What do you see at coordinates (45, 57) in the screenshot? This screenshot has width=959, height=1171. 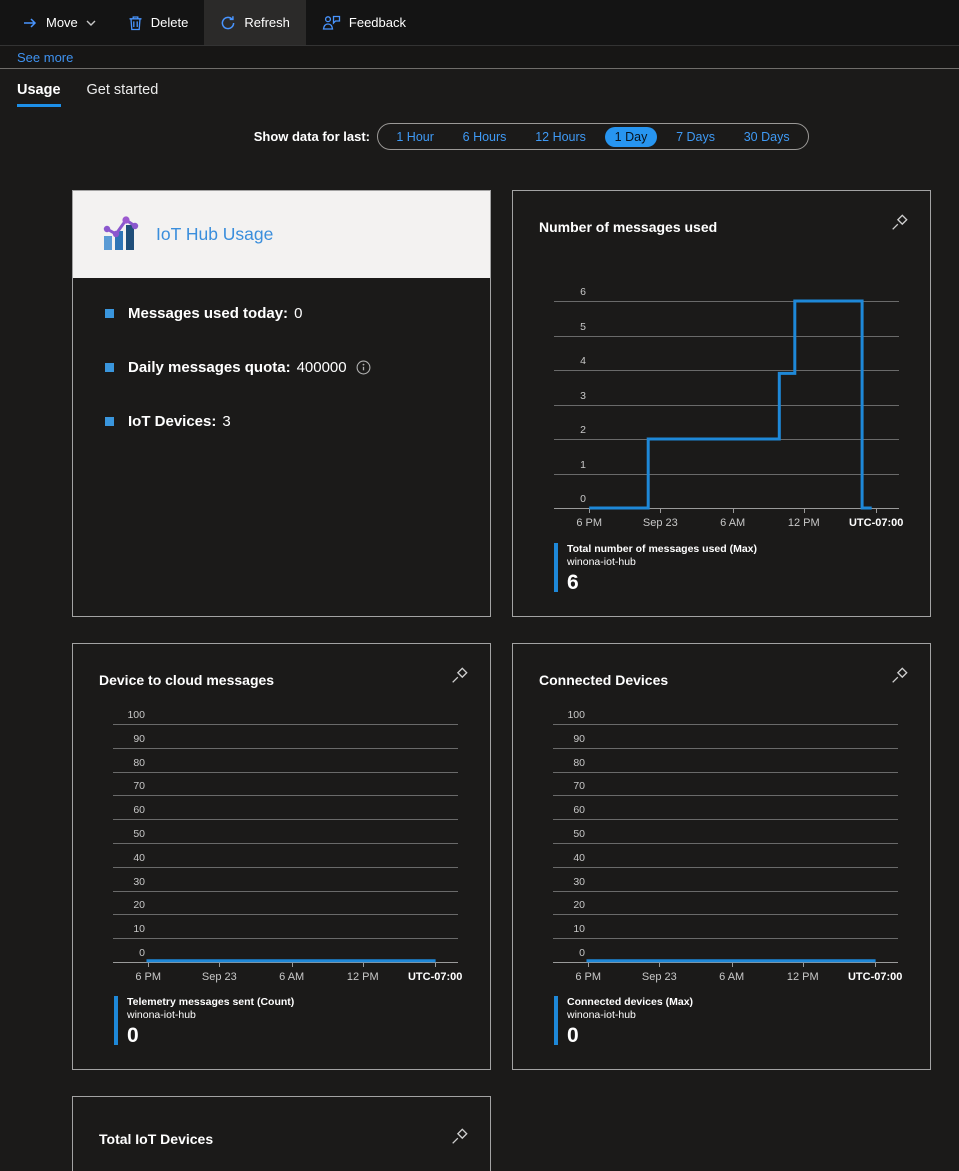 I see `see-more-link: See more` at bounding box center [45, 57].